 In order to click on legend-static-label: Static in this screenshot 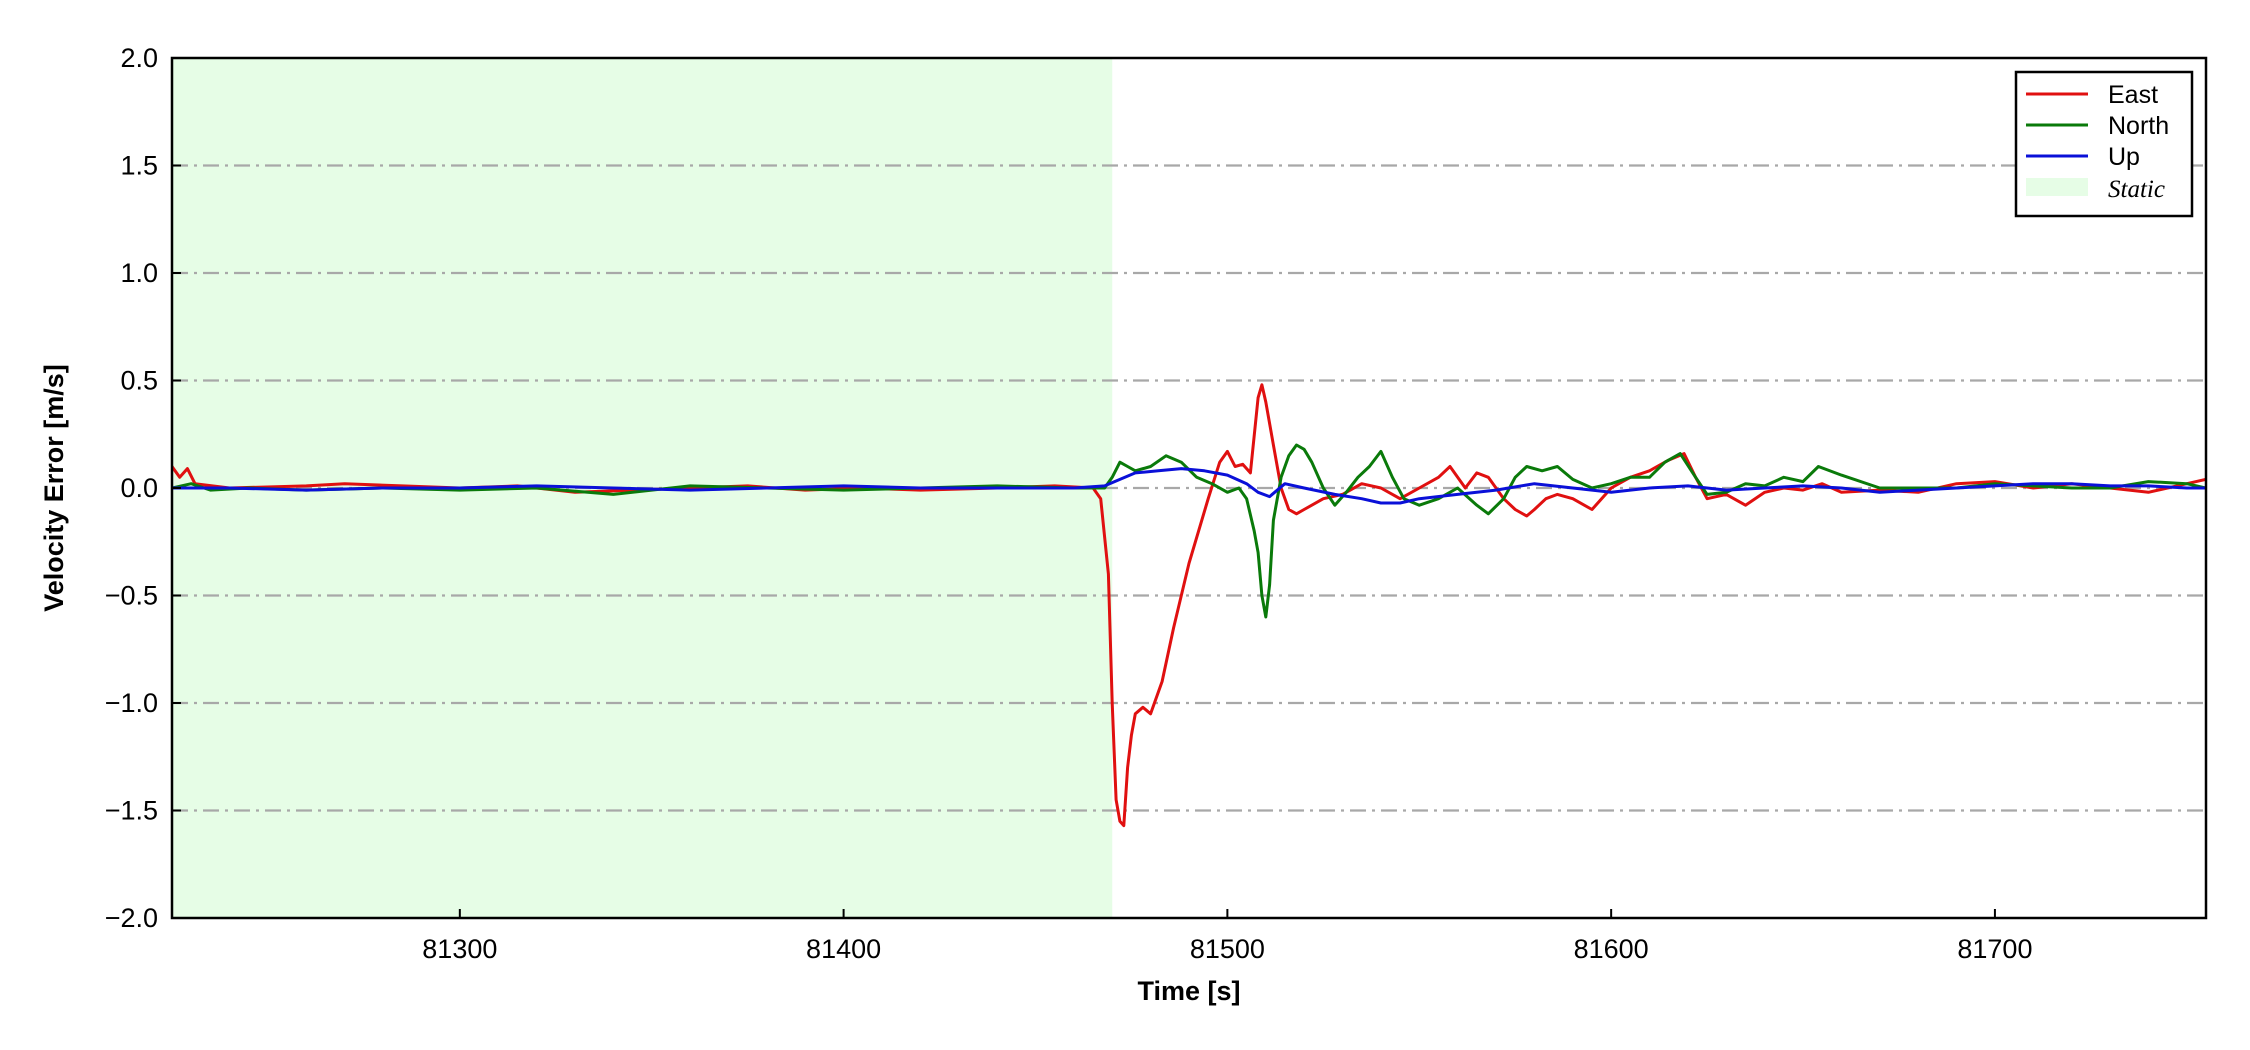, I will do `click(2136, 189)`.